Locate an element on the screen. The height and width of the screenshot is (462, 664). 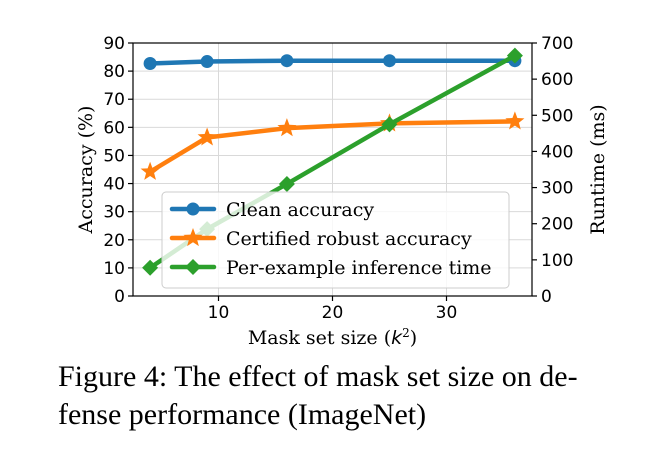
legend-entry: Certified robust accuracy is located at coordinates (320, 239).